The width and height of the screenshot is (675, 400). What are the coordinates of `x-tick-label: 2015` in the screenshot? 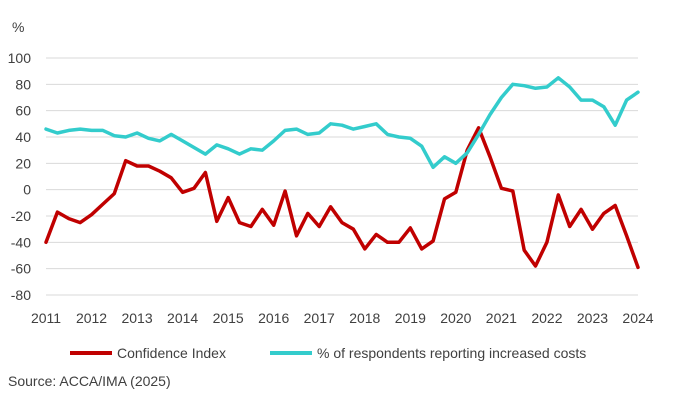 It's located at (228, 318).